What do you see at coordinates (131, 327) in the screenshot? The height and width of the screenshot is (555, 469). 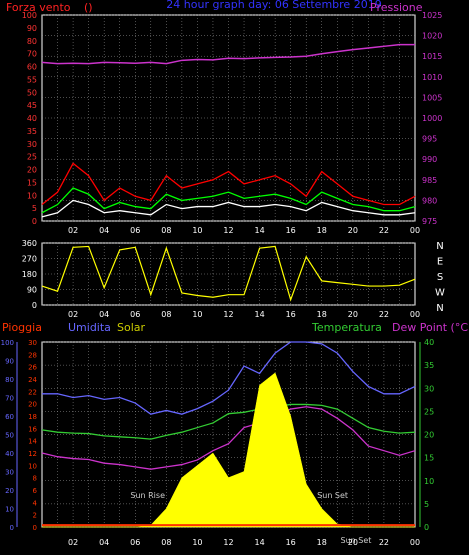 I see `solar-axis-label: Solar` at bounding box center [131, 327].